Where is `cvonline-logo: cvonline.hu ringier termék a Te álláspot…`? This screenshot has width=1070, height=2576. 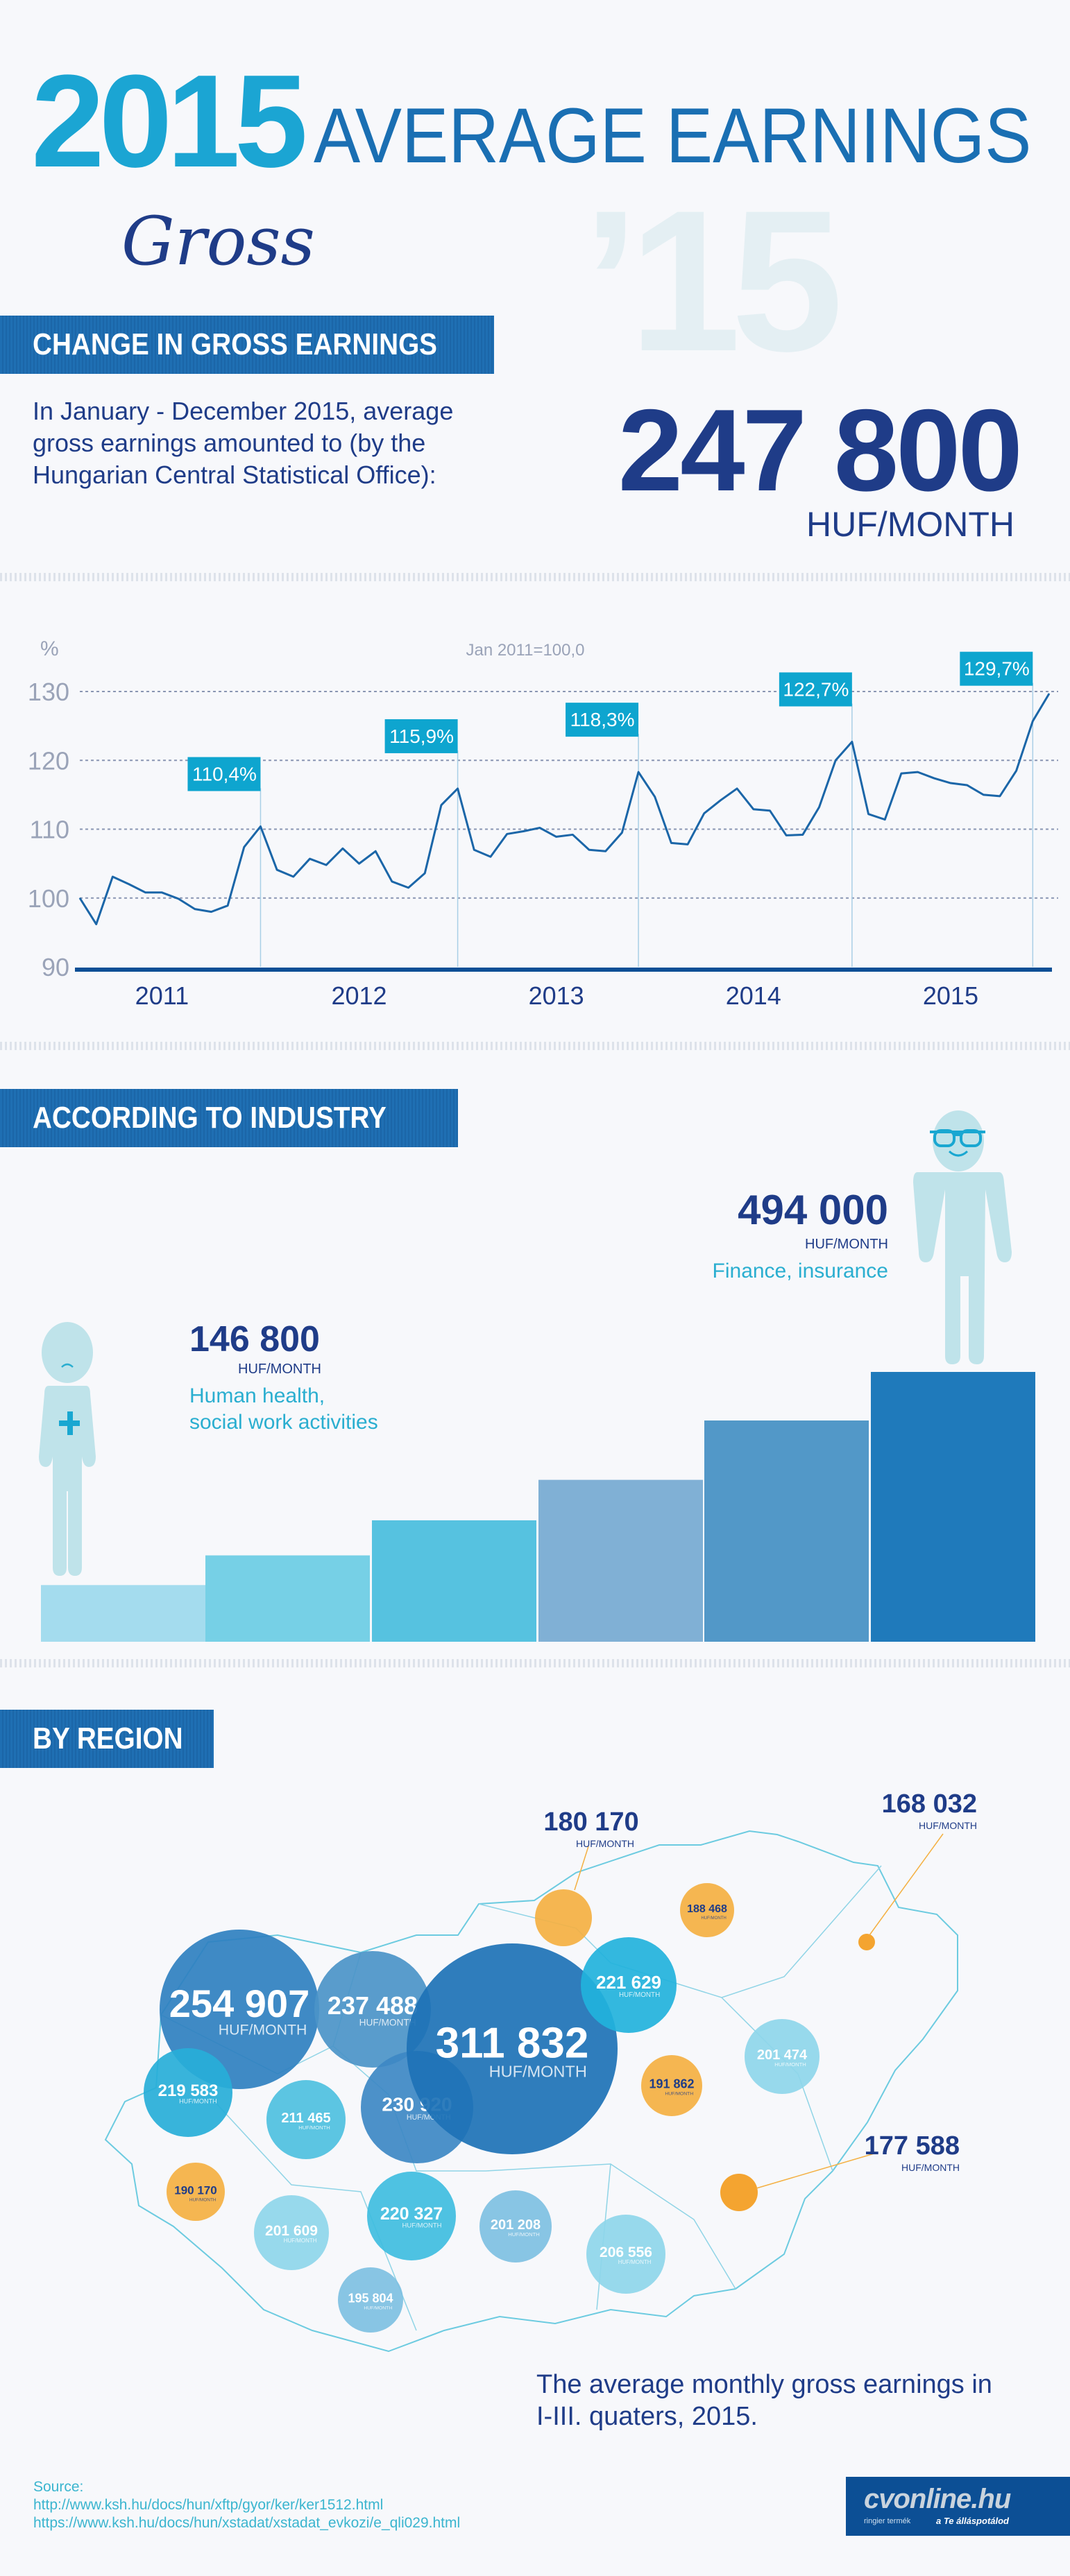 cvonline-logo: cvonline.hu ringier termék a Te álláspot… is located at coordinates (958, 2506).